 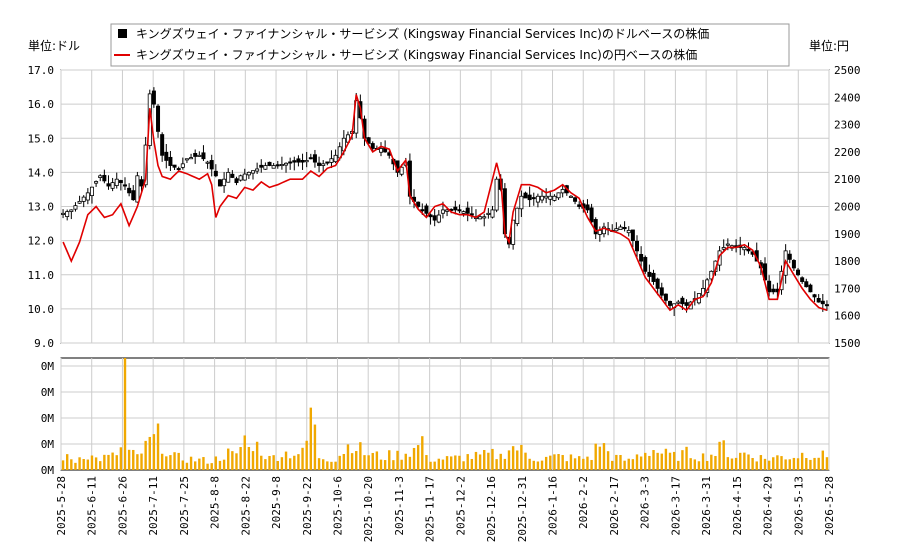 What do you see at coordinates (41, 275) in the screenshot?
I see `left-tick-label: 11.0` at bounding box center [41, 275].